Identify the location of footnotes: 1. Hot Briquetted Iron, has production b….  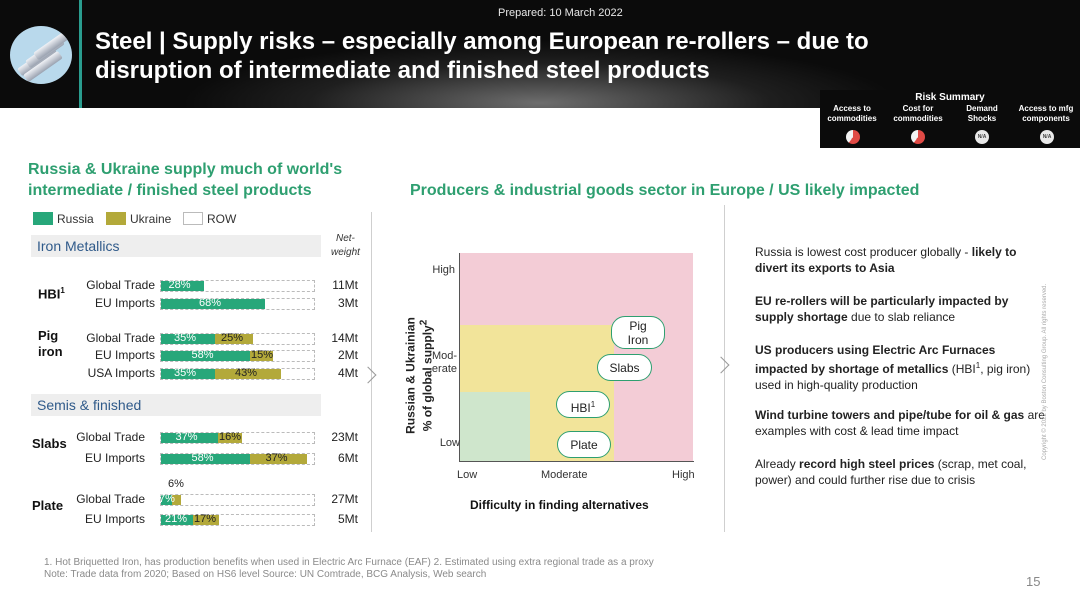
(349, 568).